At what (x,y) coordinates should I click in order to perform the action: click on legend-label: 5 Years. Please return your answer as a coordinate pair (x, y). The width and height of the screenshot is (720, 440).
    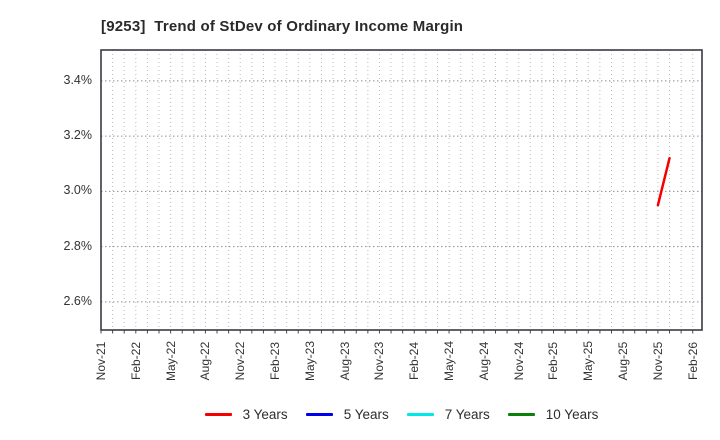
    Looking at the image, I should click on (366, 414).